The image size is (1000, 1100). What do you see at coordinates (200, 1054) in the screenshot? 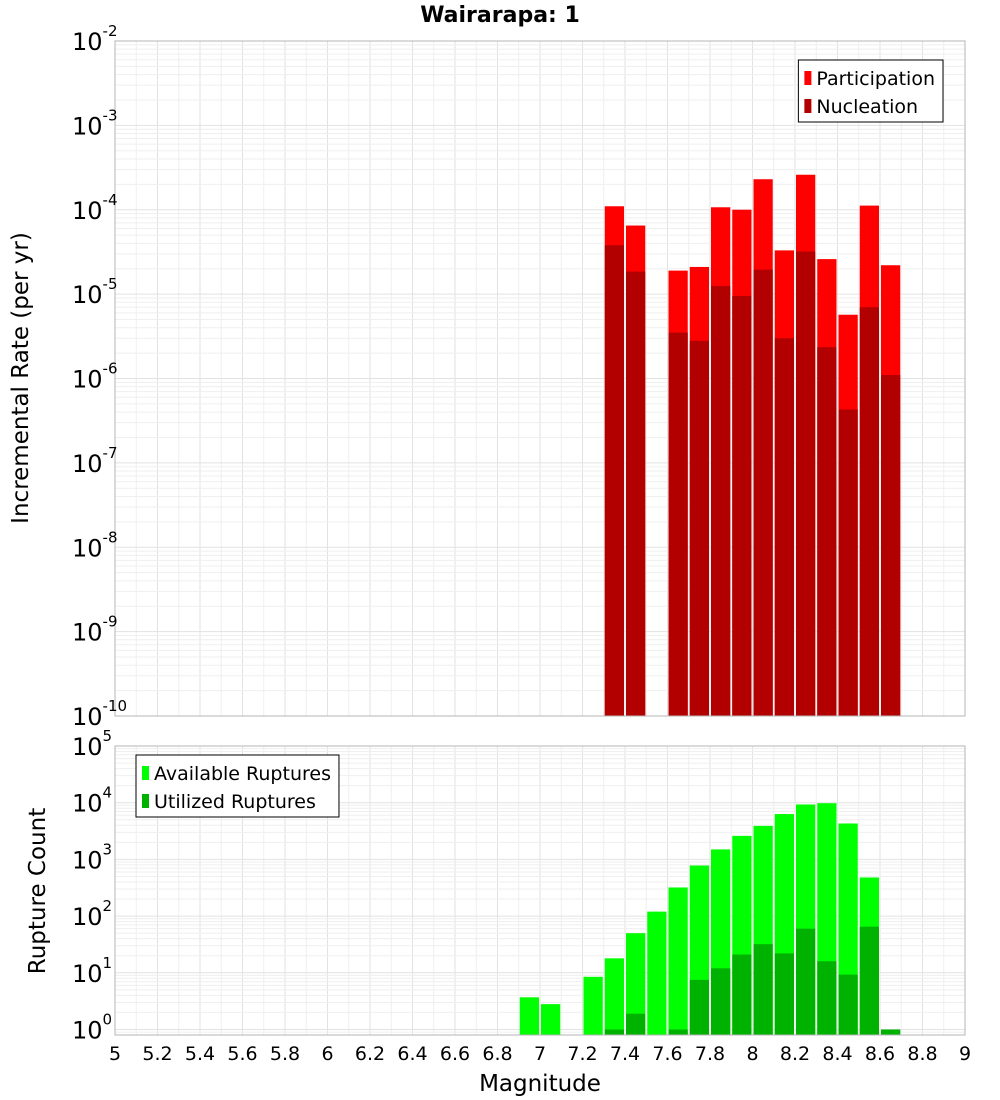
I see `x-tick-label: 5.4` at bounding box center [200, 1054].